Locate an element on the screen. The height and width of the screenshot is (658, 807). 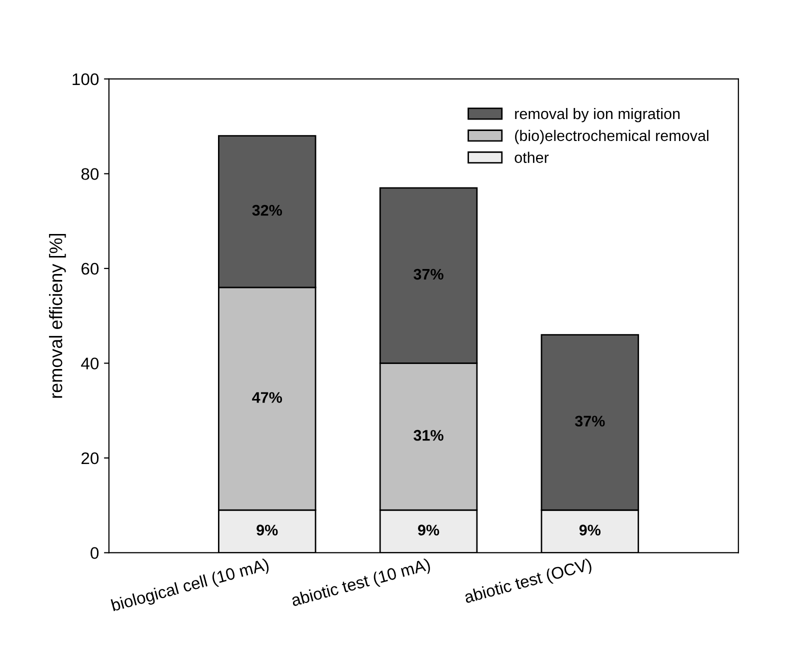
legend-label: other is located at coordinates (531, 157).